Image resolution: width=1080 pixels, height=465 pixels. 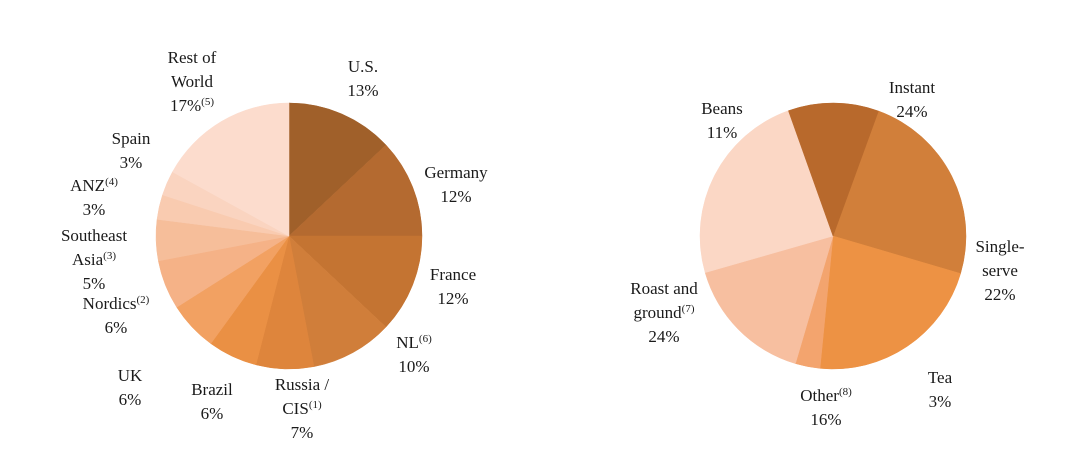 I want to click on slice-label-single-serve-line1: Single-, so click(x=999, y=246).